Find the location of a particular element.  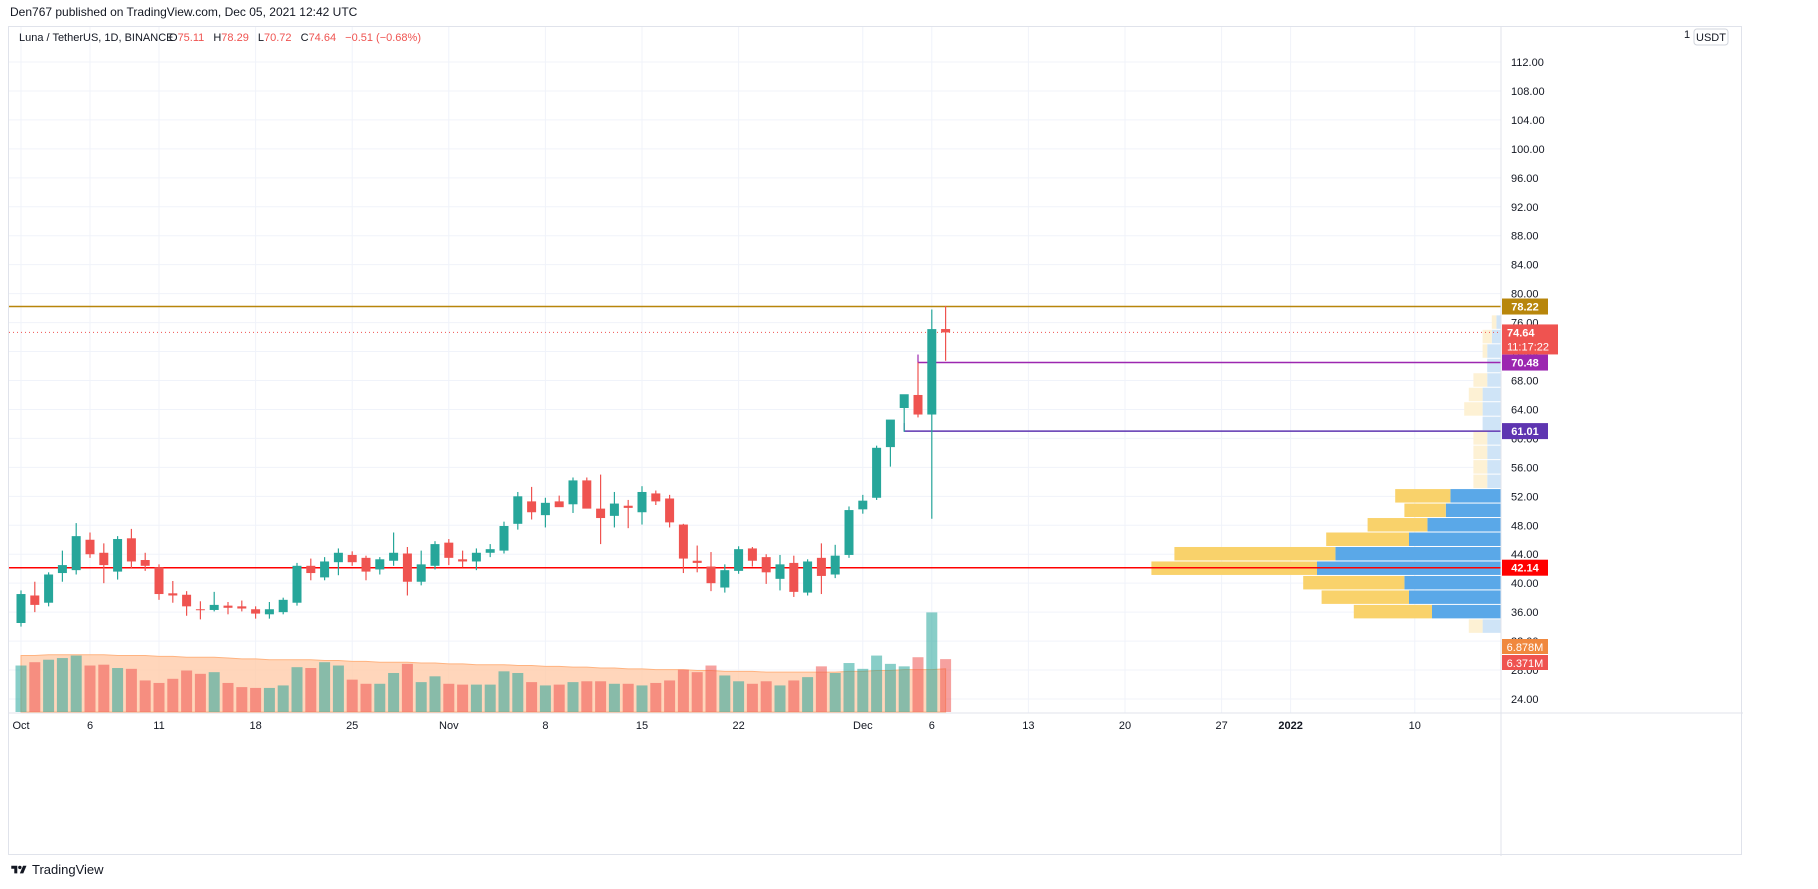

footer-brand: TradingView is located at coordinates (68, 869).